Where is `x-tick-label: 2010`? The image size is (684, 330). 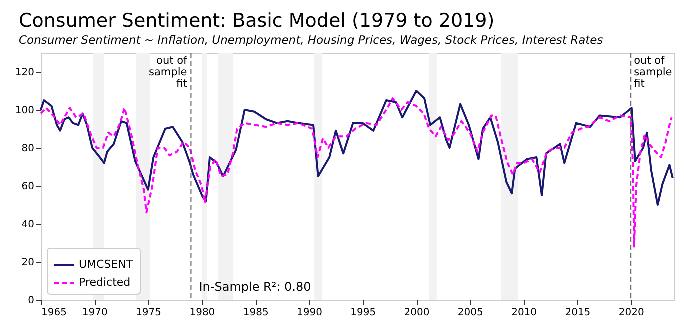
x-tick-label: 2010 is located at coordinates (525, 313).